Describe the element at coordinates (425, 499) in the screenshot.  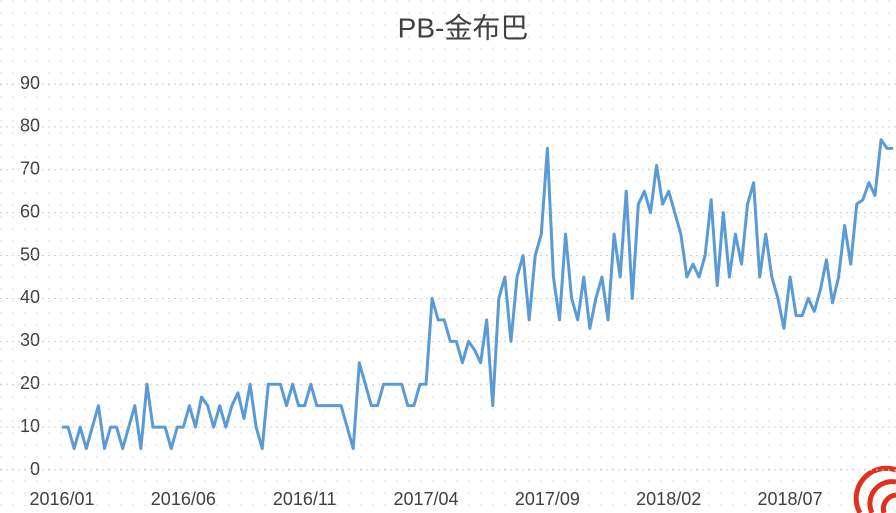
I see `x-tick-label: 2017/04` at that location.